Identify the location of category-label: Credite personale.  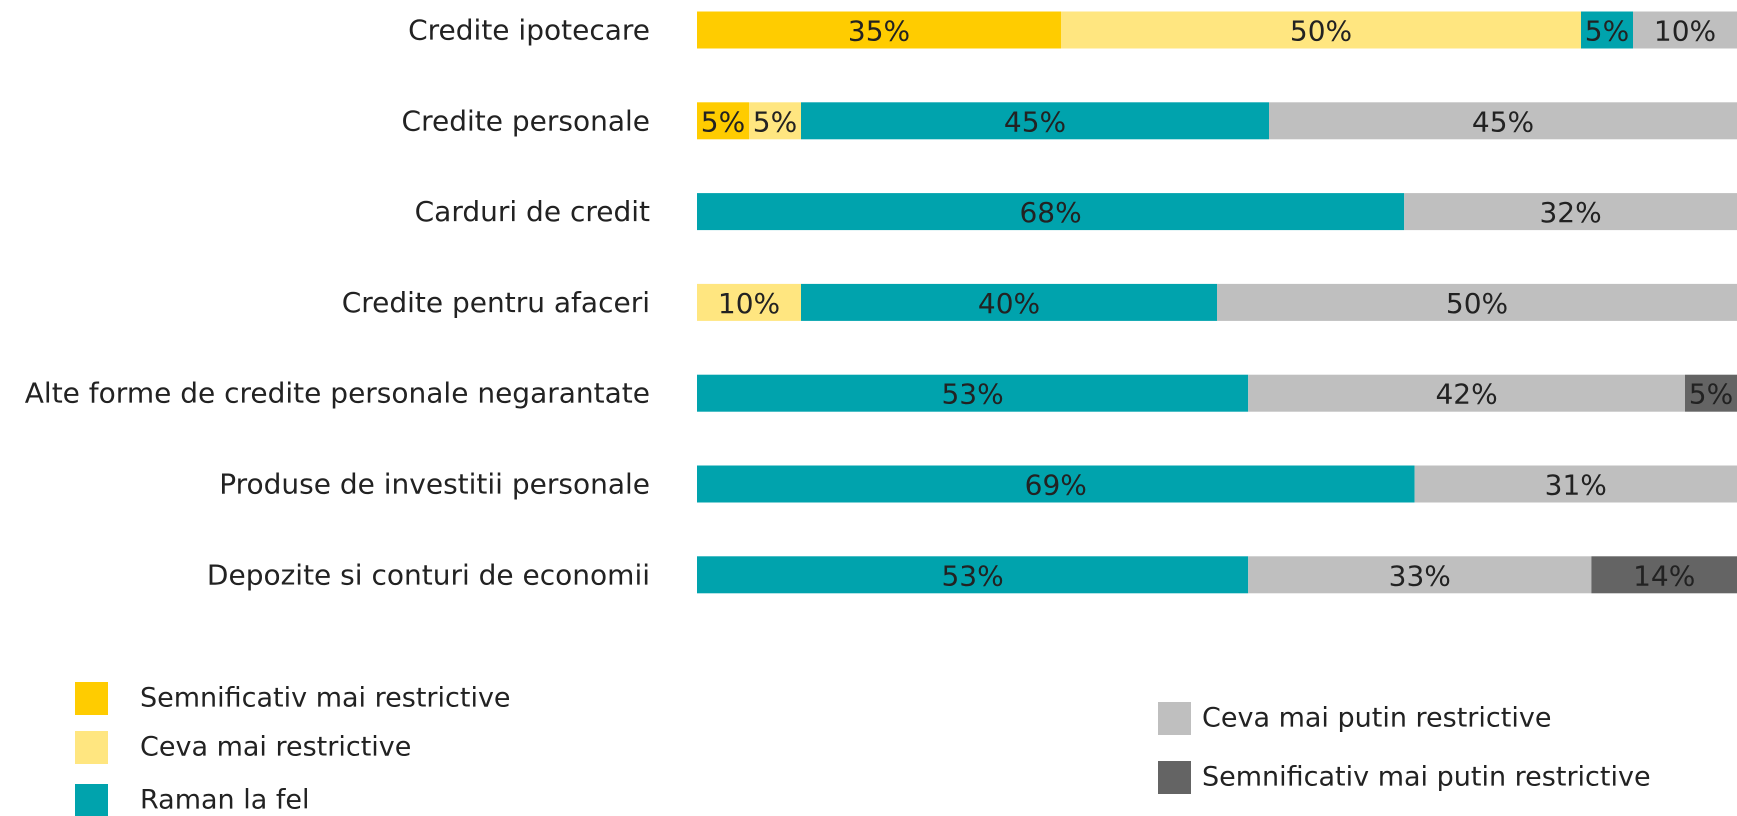
(526, 120).